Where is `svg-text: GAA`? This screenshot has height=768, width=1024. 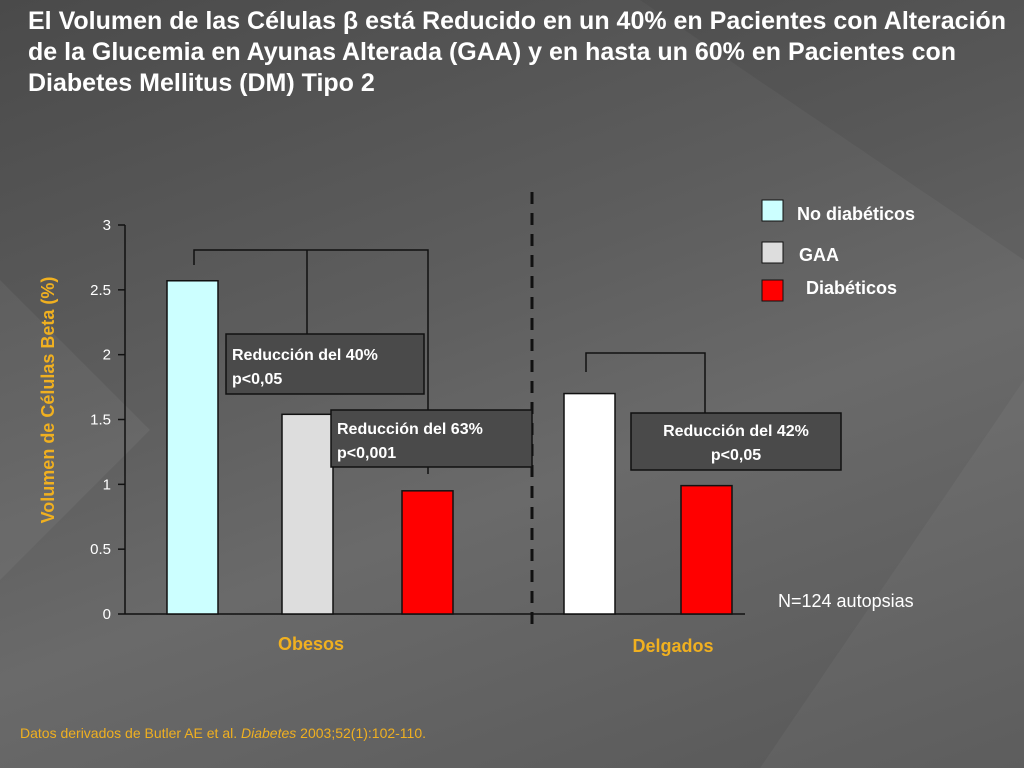 svg-text: GAA is located at coordinates (819, 255).